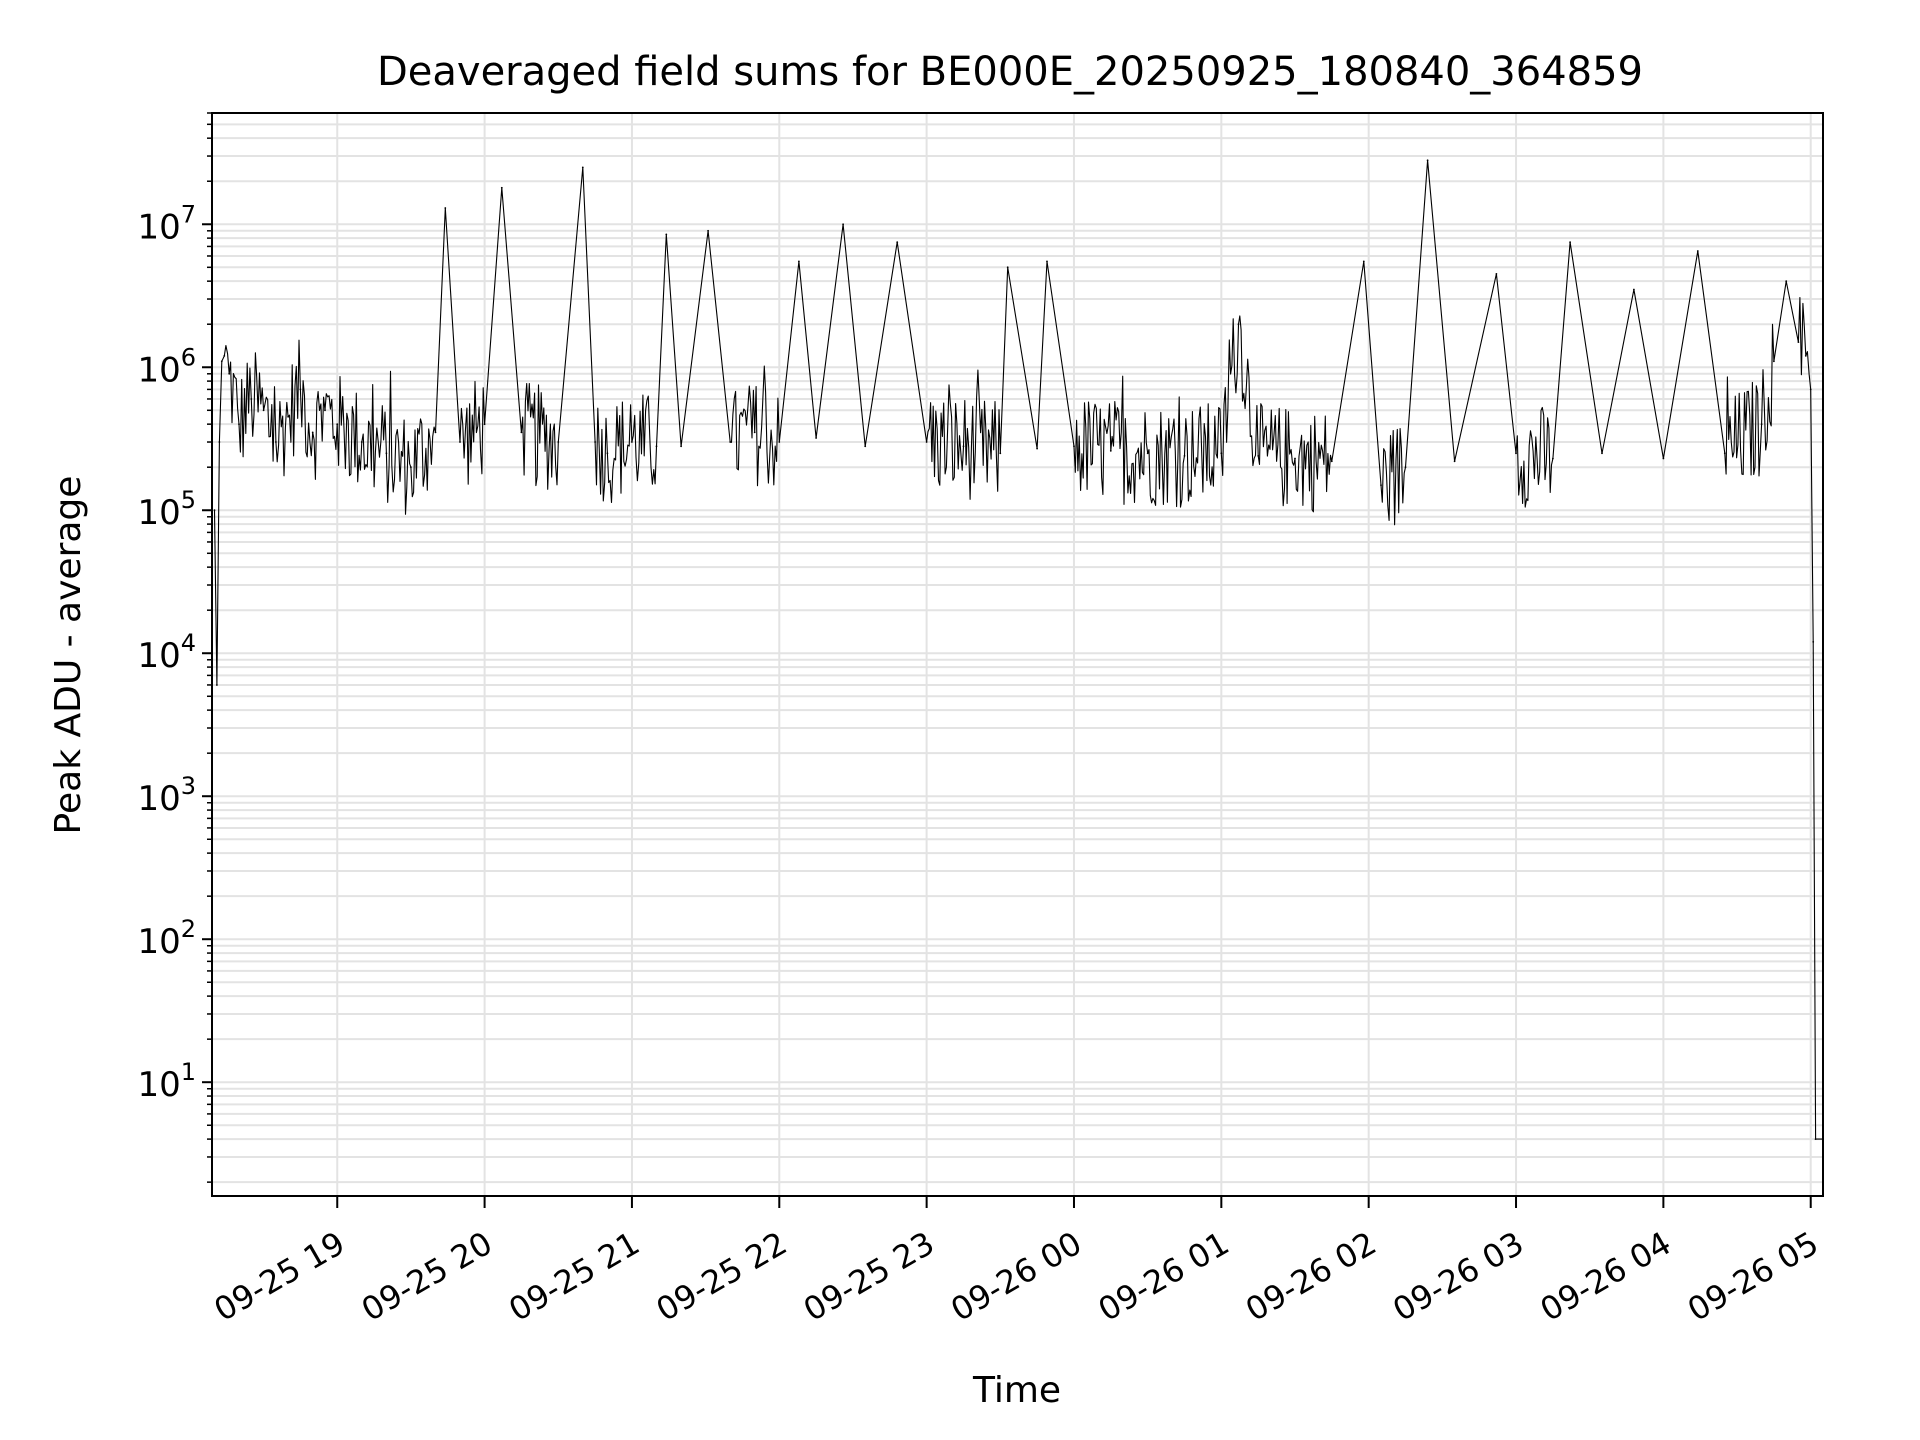 This screenshot has height=1440, width=1920. Describe the element at coordinates (166, 1081) in the screenshot. I see `y-tick-label: 10¹` at that location.